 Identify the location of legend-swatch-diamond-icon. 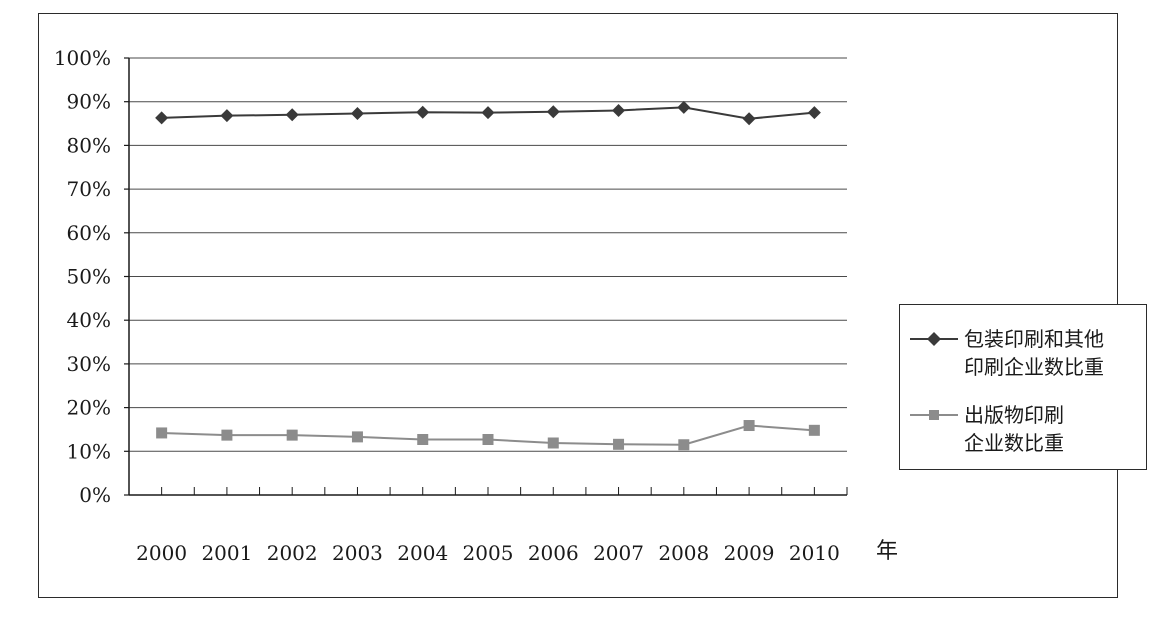
(934, 339).